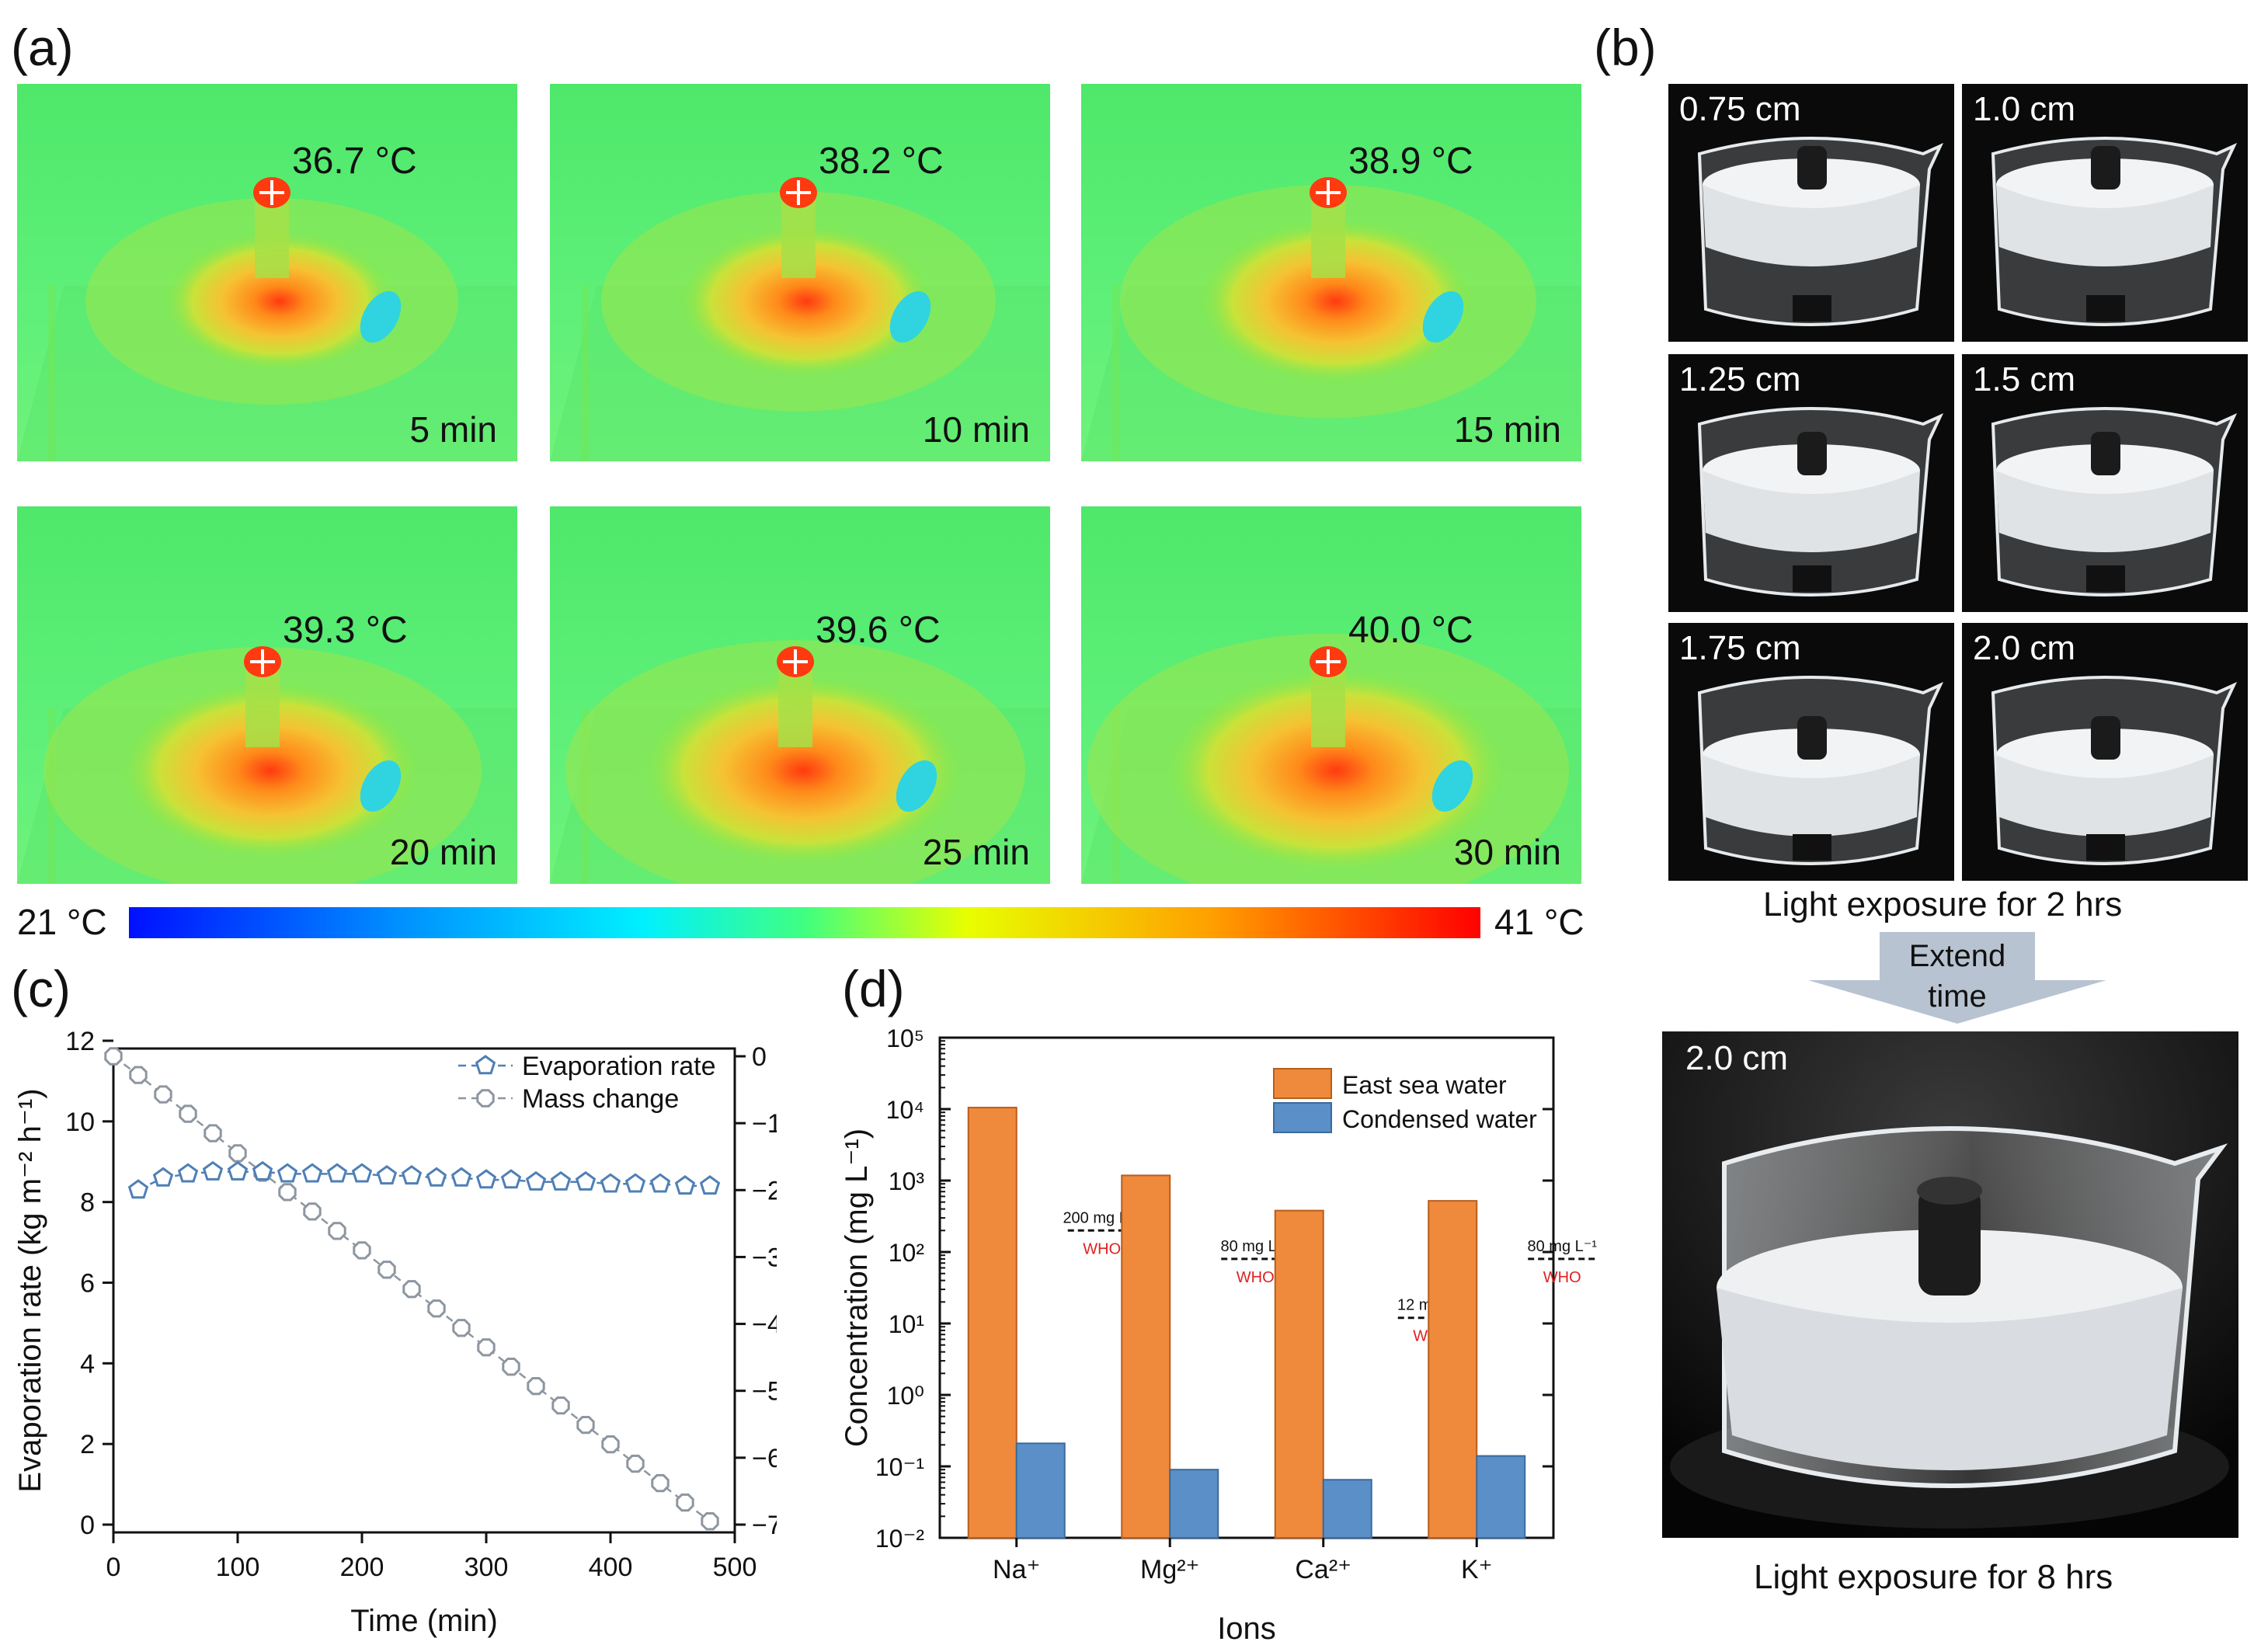  I want to click on y-tick-label: 0, so click(87, 1526).